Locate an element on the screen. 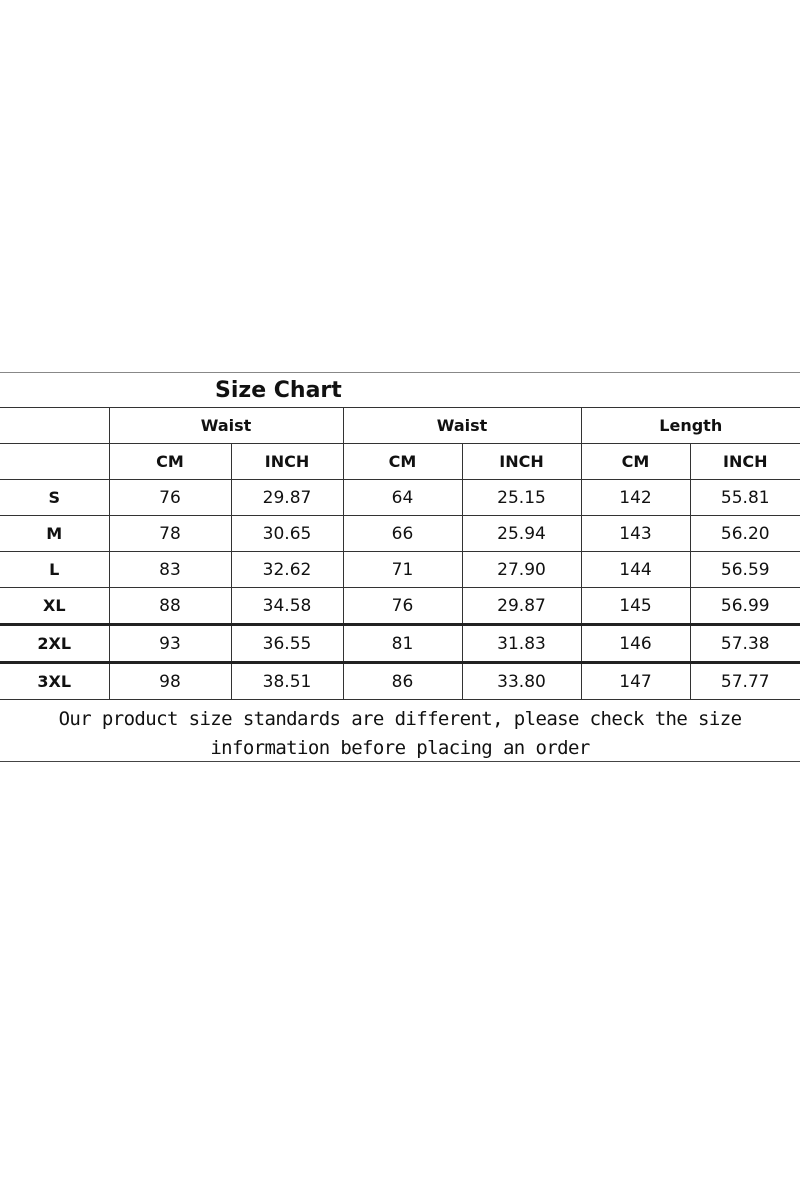  table-cell: 78 is located at coordinates (170, 533).